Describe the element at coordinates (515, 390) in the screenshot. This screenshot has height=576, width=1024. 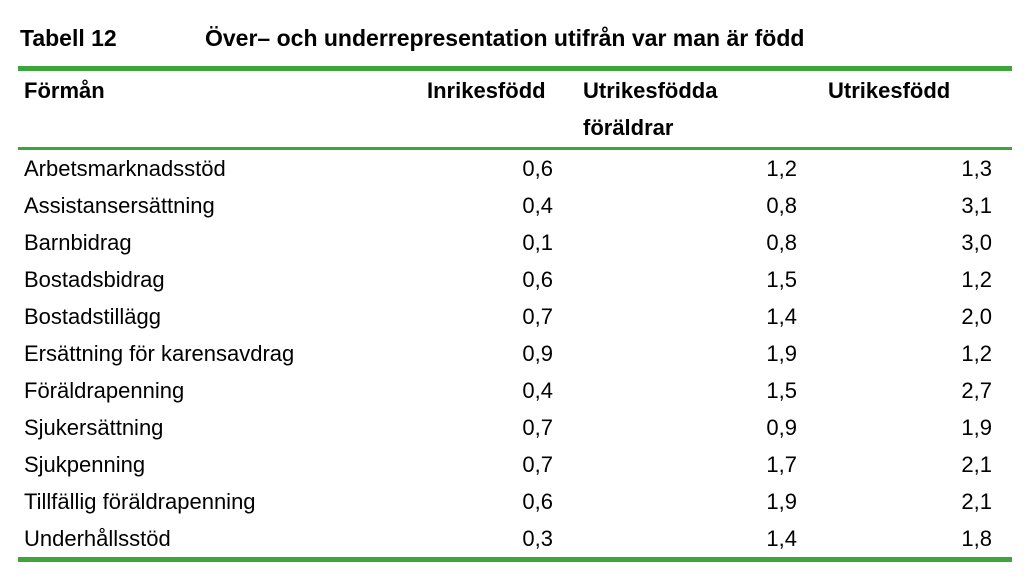
I see `table-row: Föräldrapenning 0,4 1,5 2,7` at that location.